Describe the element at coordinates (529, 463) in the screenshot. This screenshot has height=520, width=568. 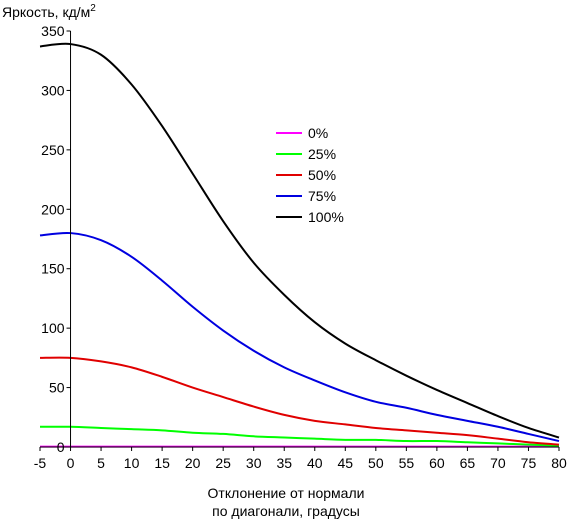
I see `x-tick-label: 75` at that location.